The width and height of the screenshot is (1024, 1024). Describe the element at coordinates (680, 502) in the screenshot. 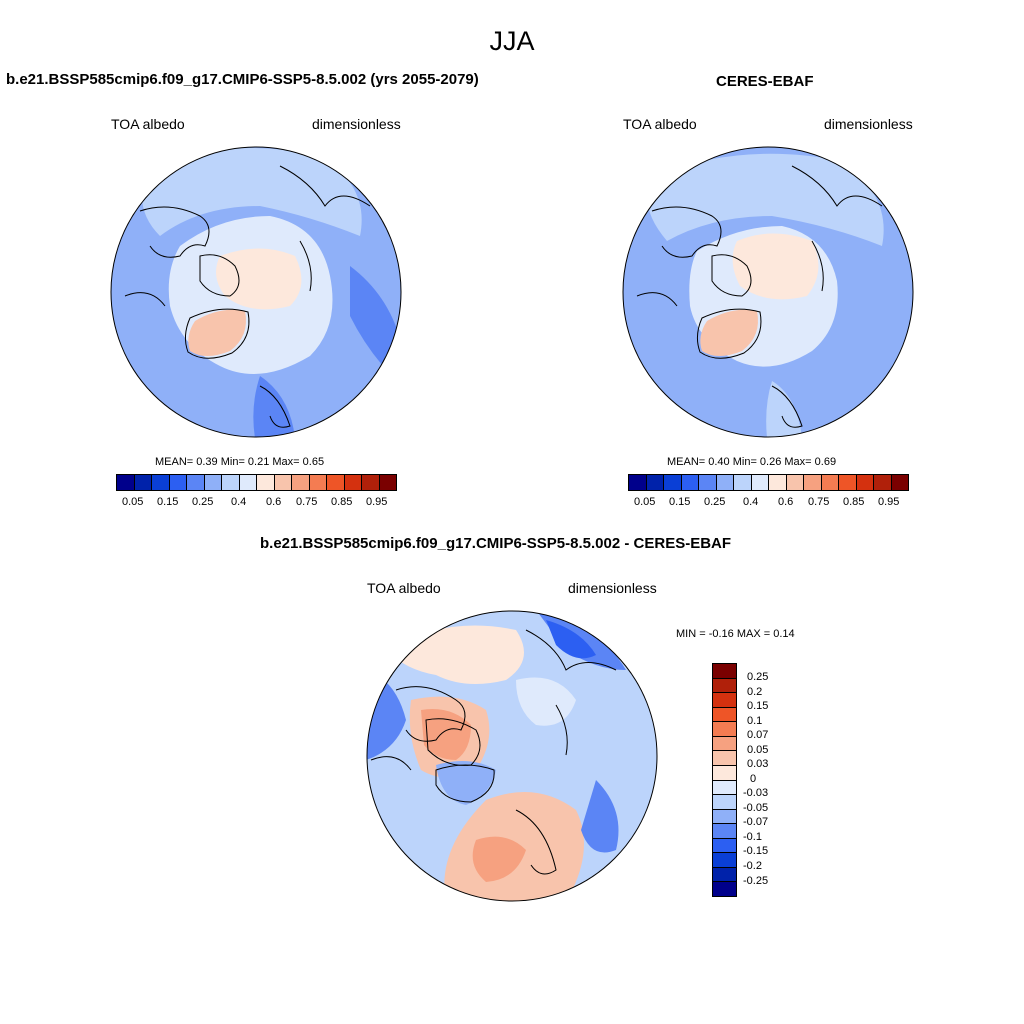

I see `panel2-cbar-tick: 0.15` at that location.